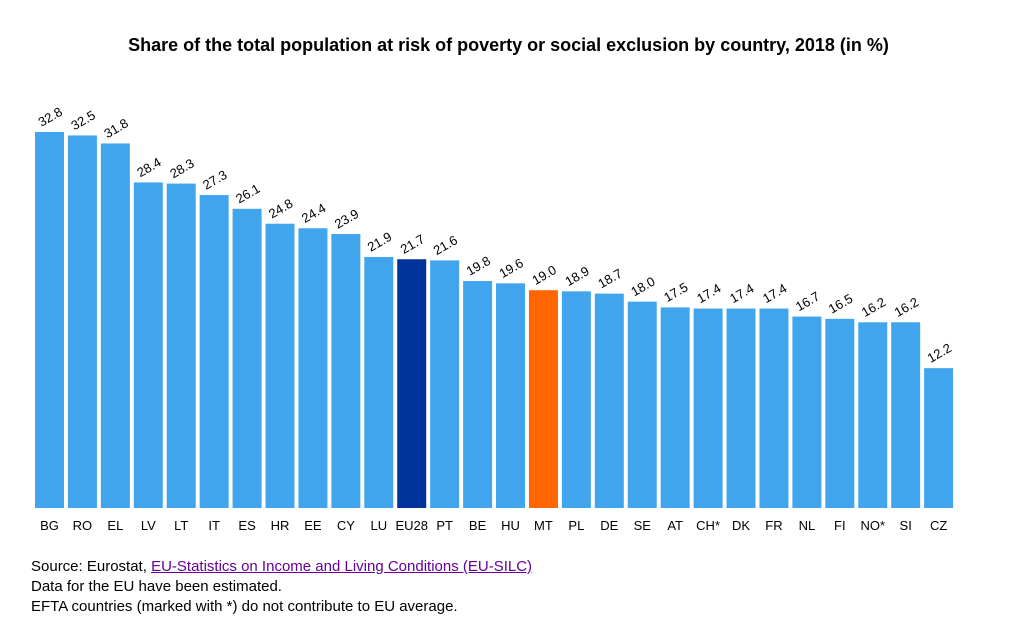 The height and width of the screenshot is (629, 1017). I want to click on bar-it, so click(214, 352).